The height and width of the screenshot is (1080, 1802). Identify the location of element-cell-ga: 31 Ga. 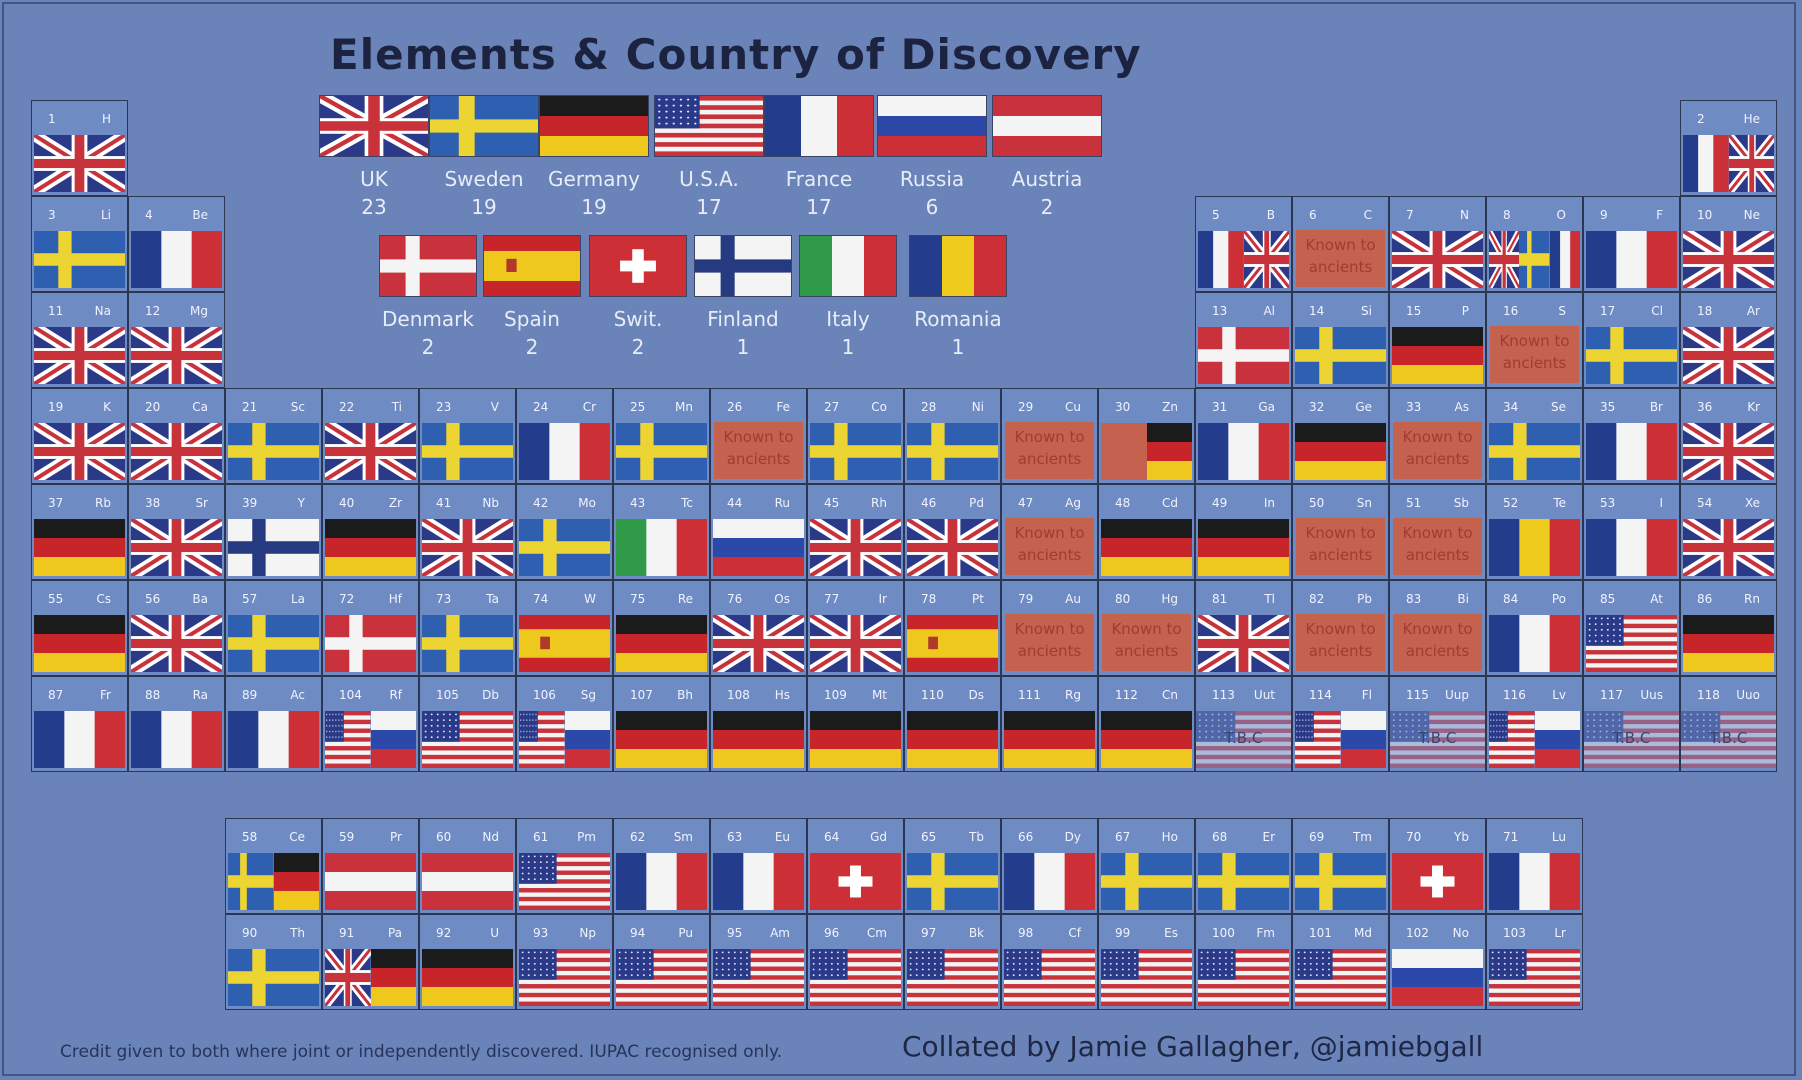
(1243, 436).